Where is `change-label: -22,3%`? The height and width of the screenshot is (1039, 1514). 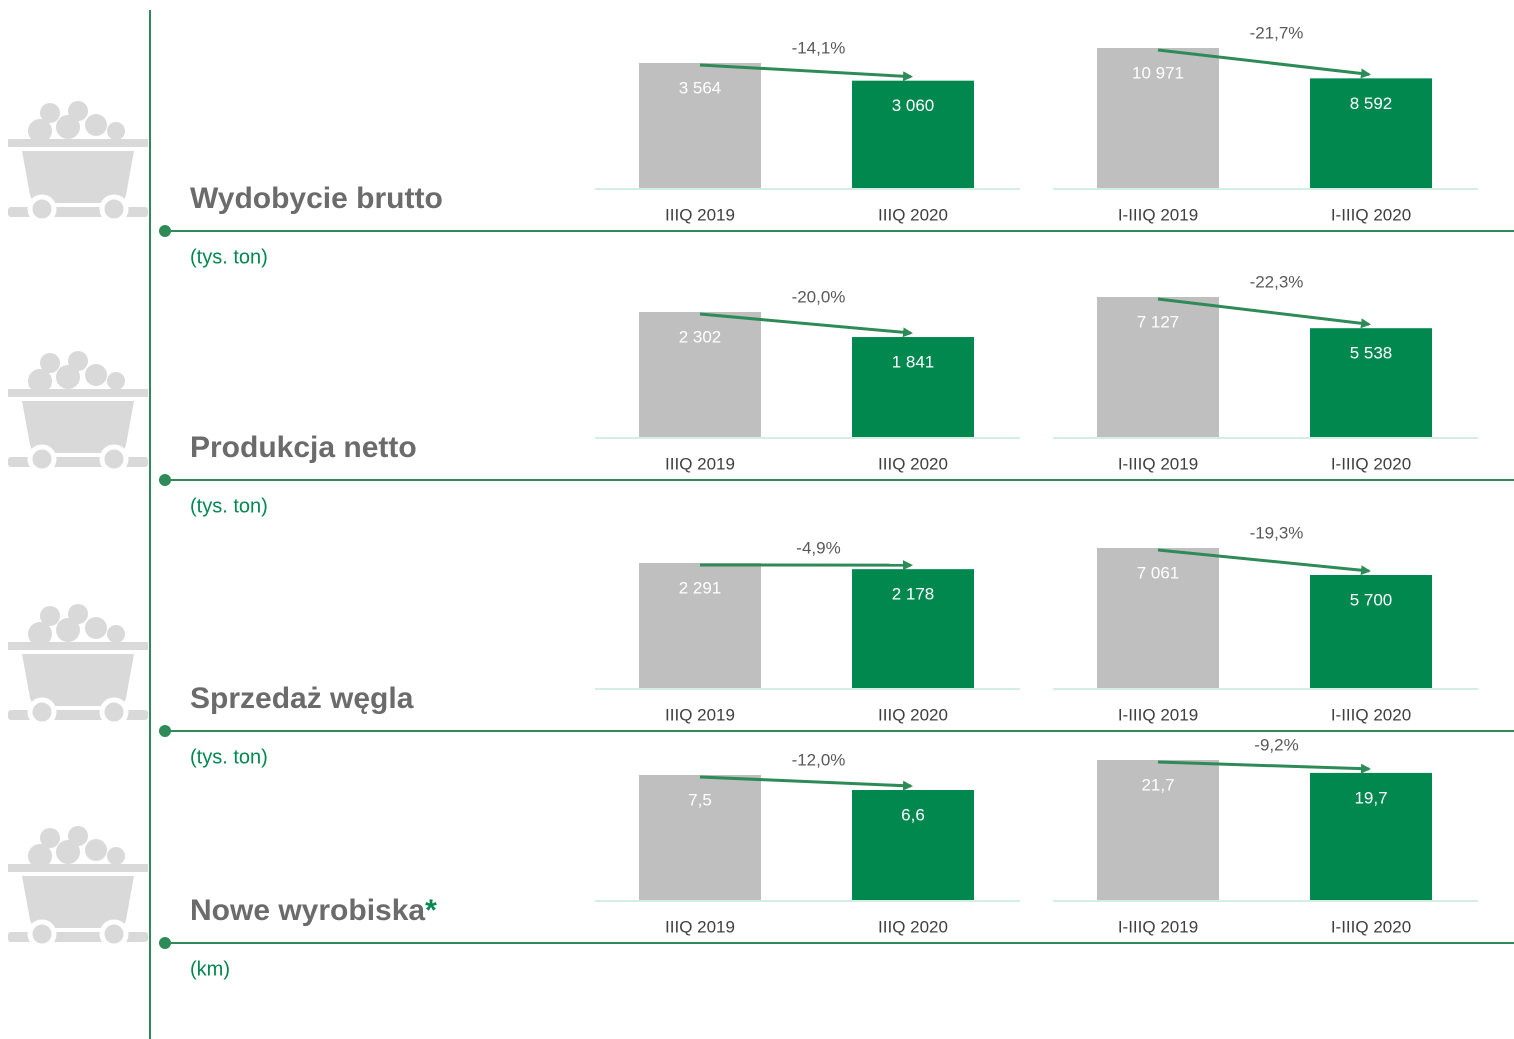
change-label: -22,3% is located at coordinates (1277, 281).